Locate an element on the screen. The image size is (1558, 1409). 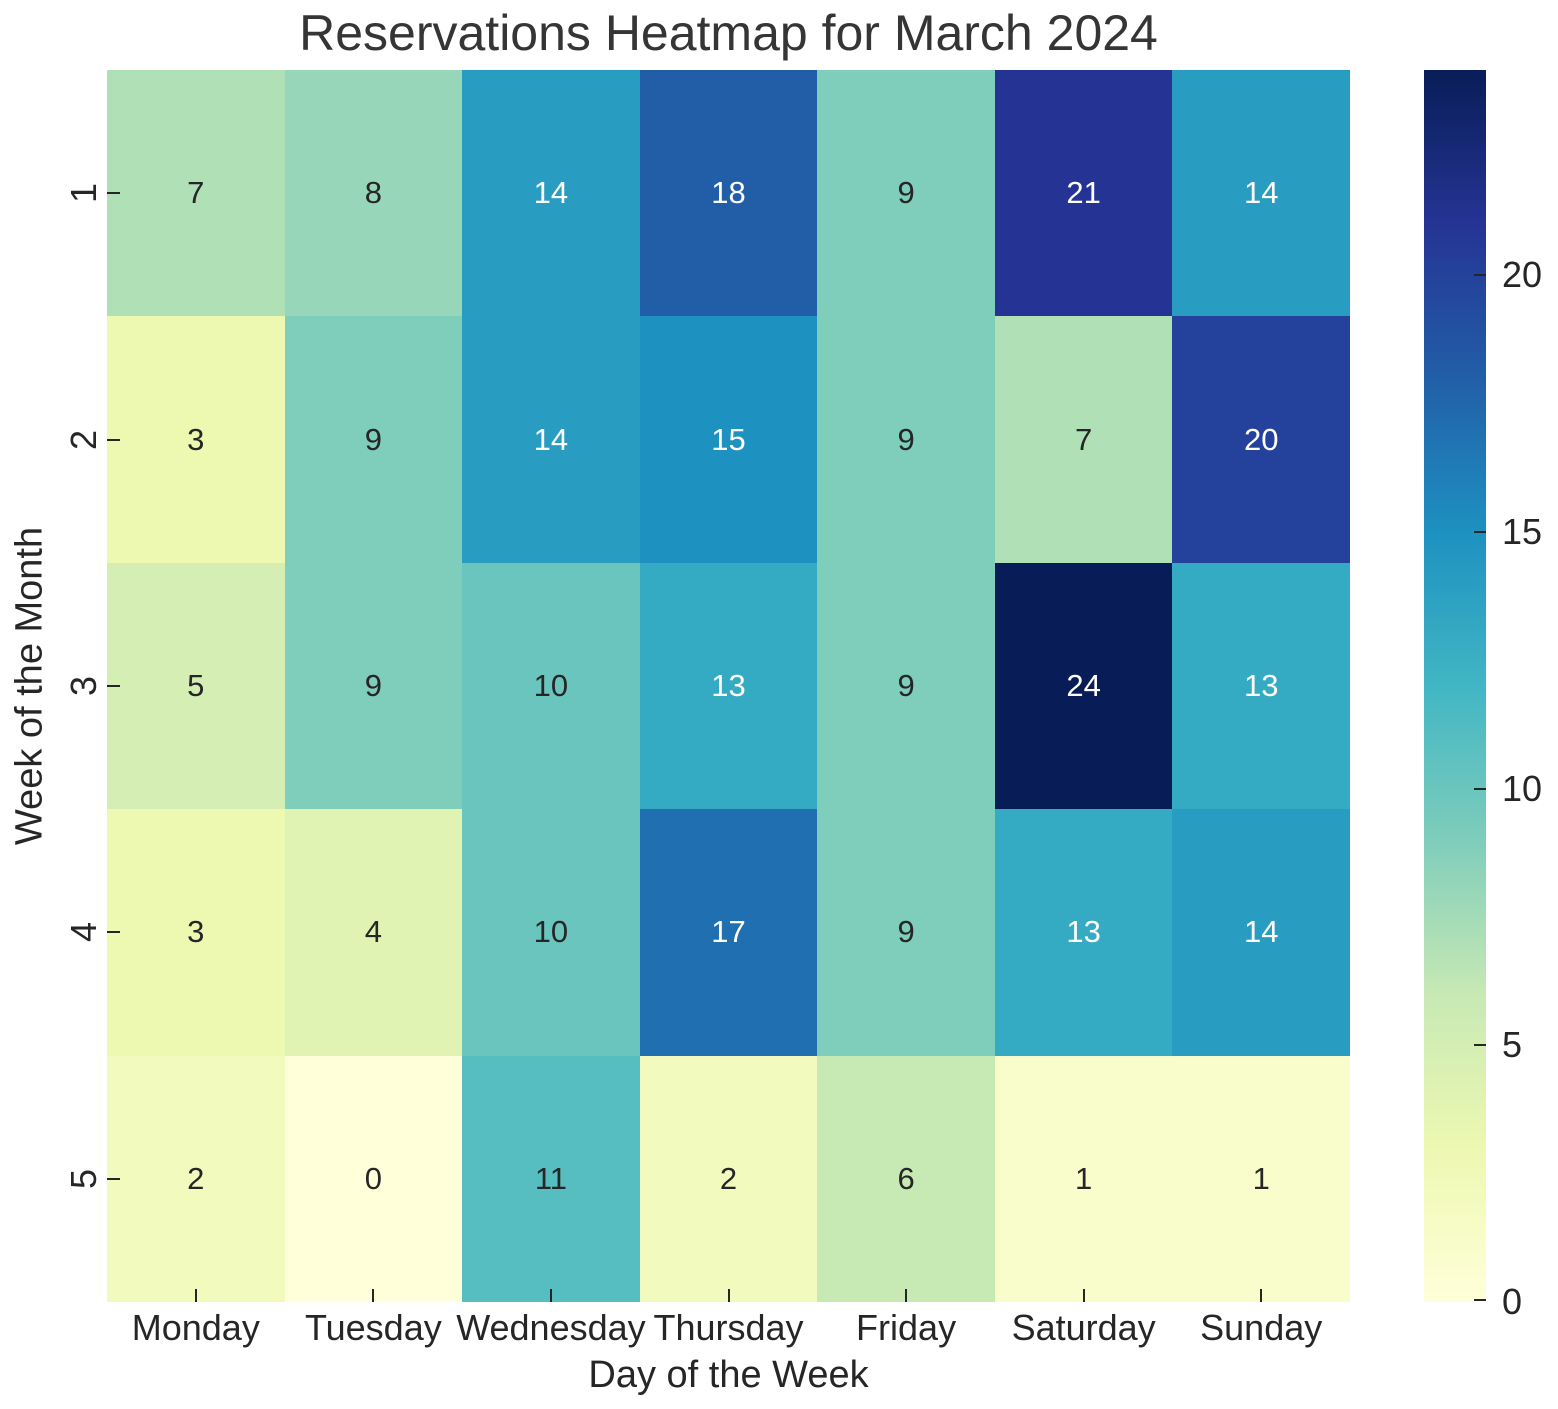
heatmap-cell-week1-wednesday: 14 is located at coordinates (551, 193).